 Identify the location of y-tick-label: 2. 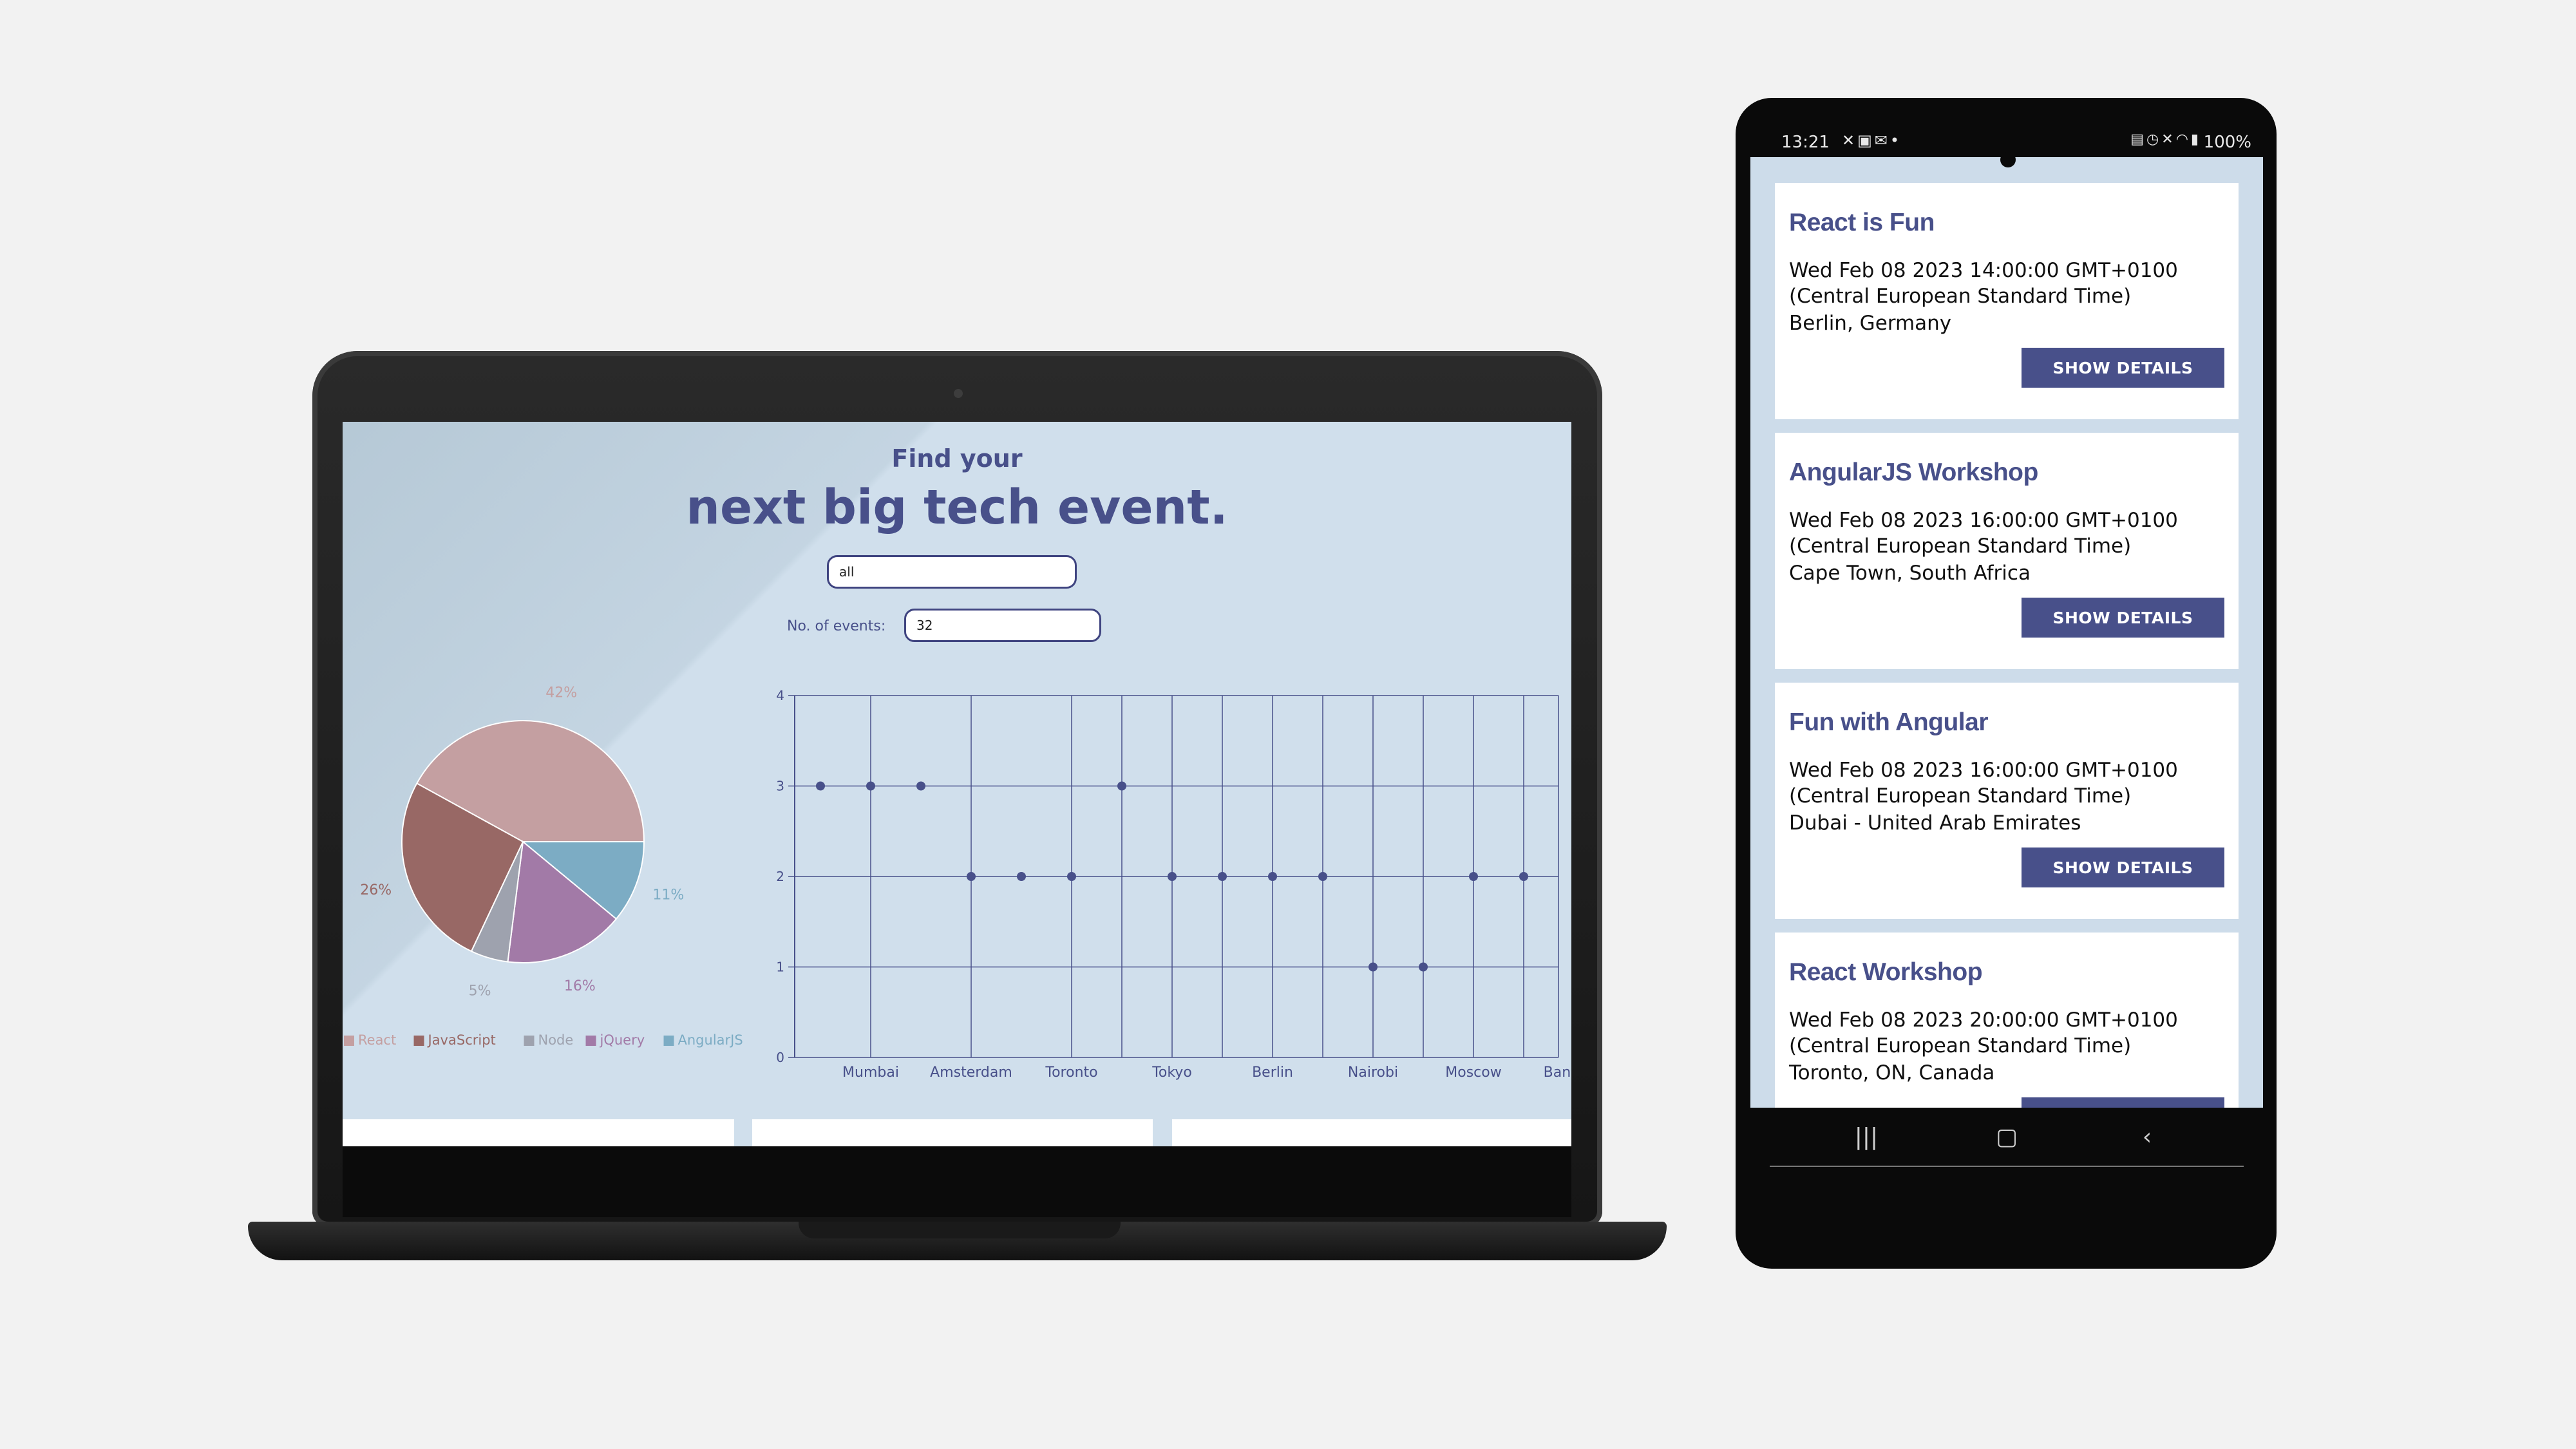
(780, 877).